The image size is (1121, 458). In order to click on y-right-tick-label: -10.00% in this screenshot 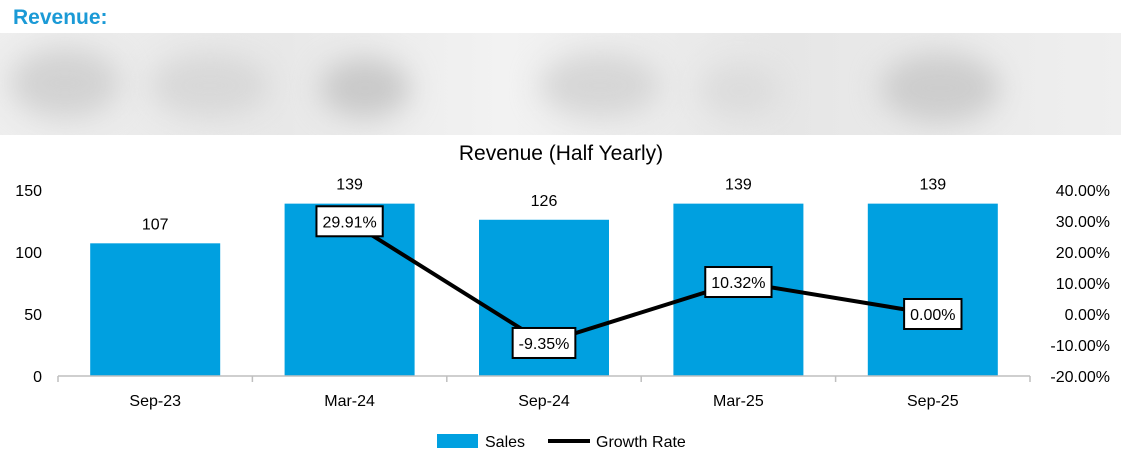, I will do `click(1080, 346)`.